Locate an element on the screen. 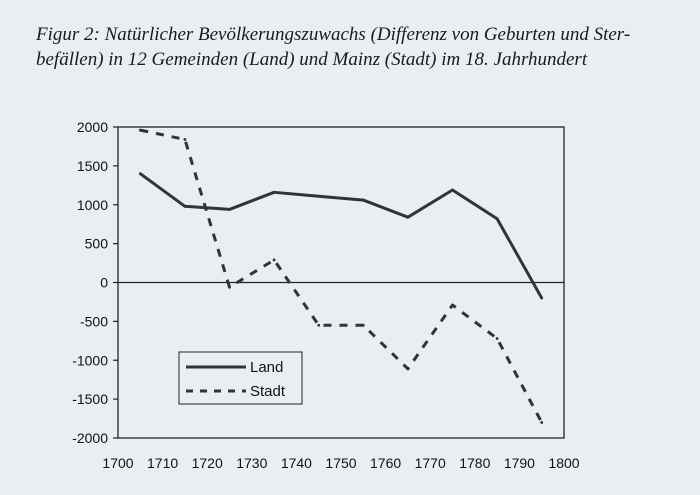  x-tick-label: 1750 is located at coordinates (340, 463).